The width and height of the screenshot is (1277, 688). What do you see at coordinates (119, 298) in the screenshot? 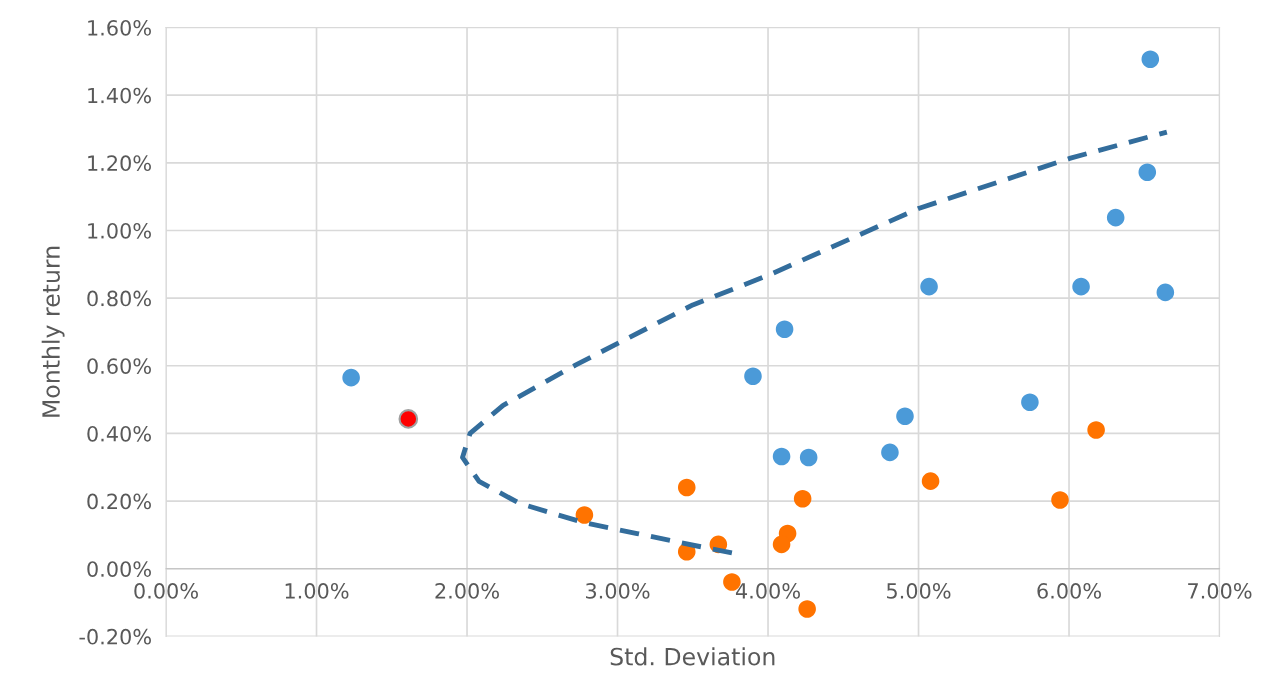
I see `y-tick-label: 0.80%` at bounding box center [119, 298].